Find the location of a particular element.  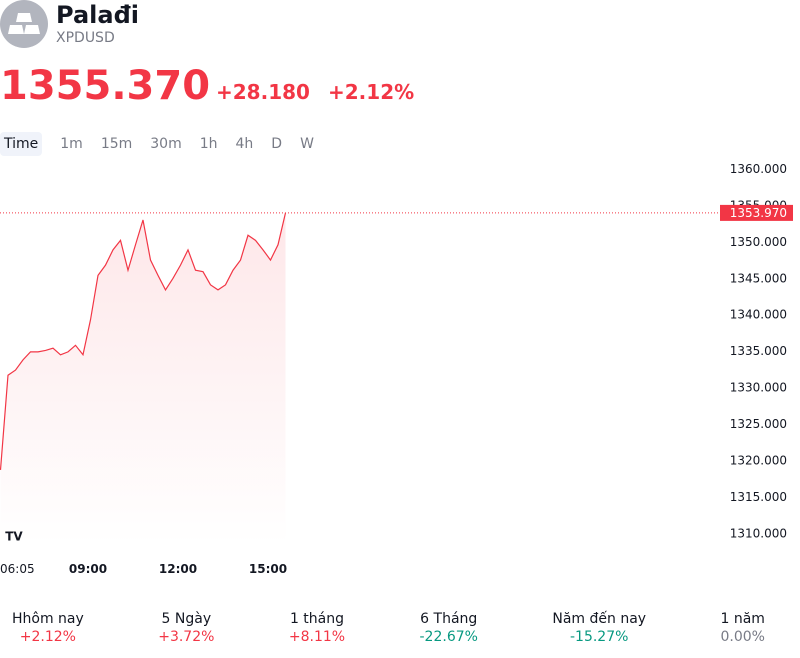

period-label: Năm đến nay is located at coordinates (599, 619).